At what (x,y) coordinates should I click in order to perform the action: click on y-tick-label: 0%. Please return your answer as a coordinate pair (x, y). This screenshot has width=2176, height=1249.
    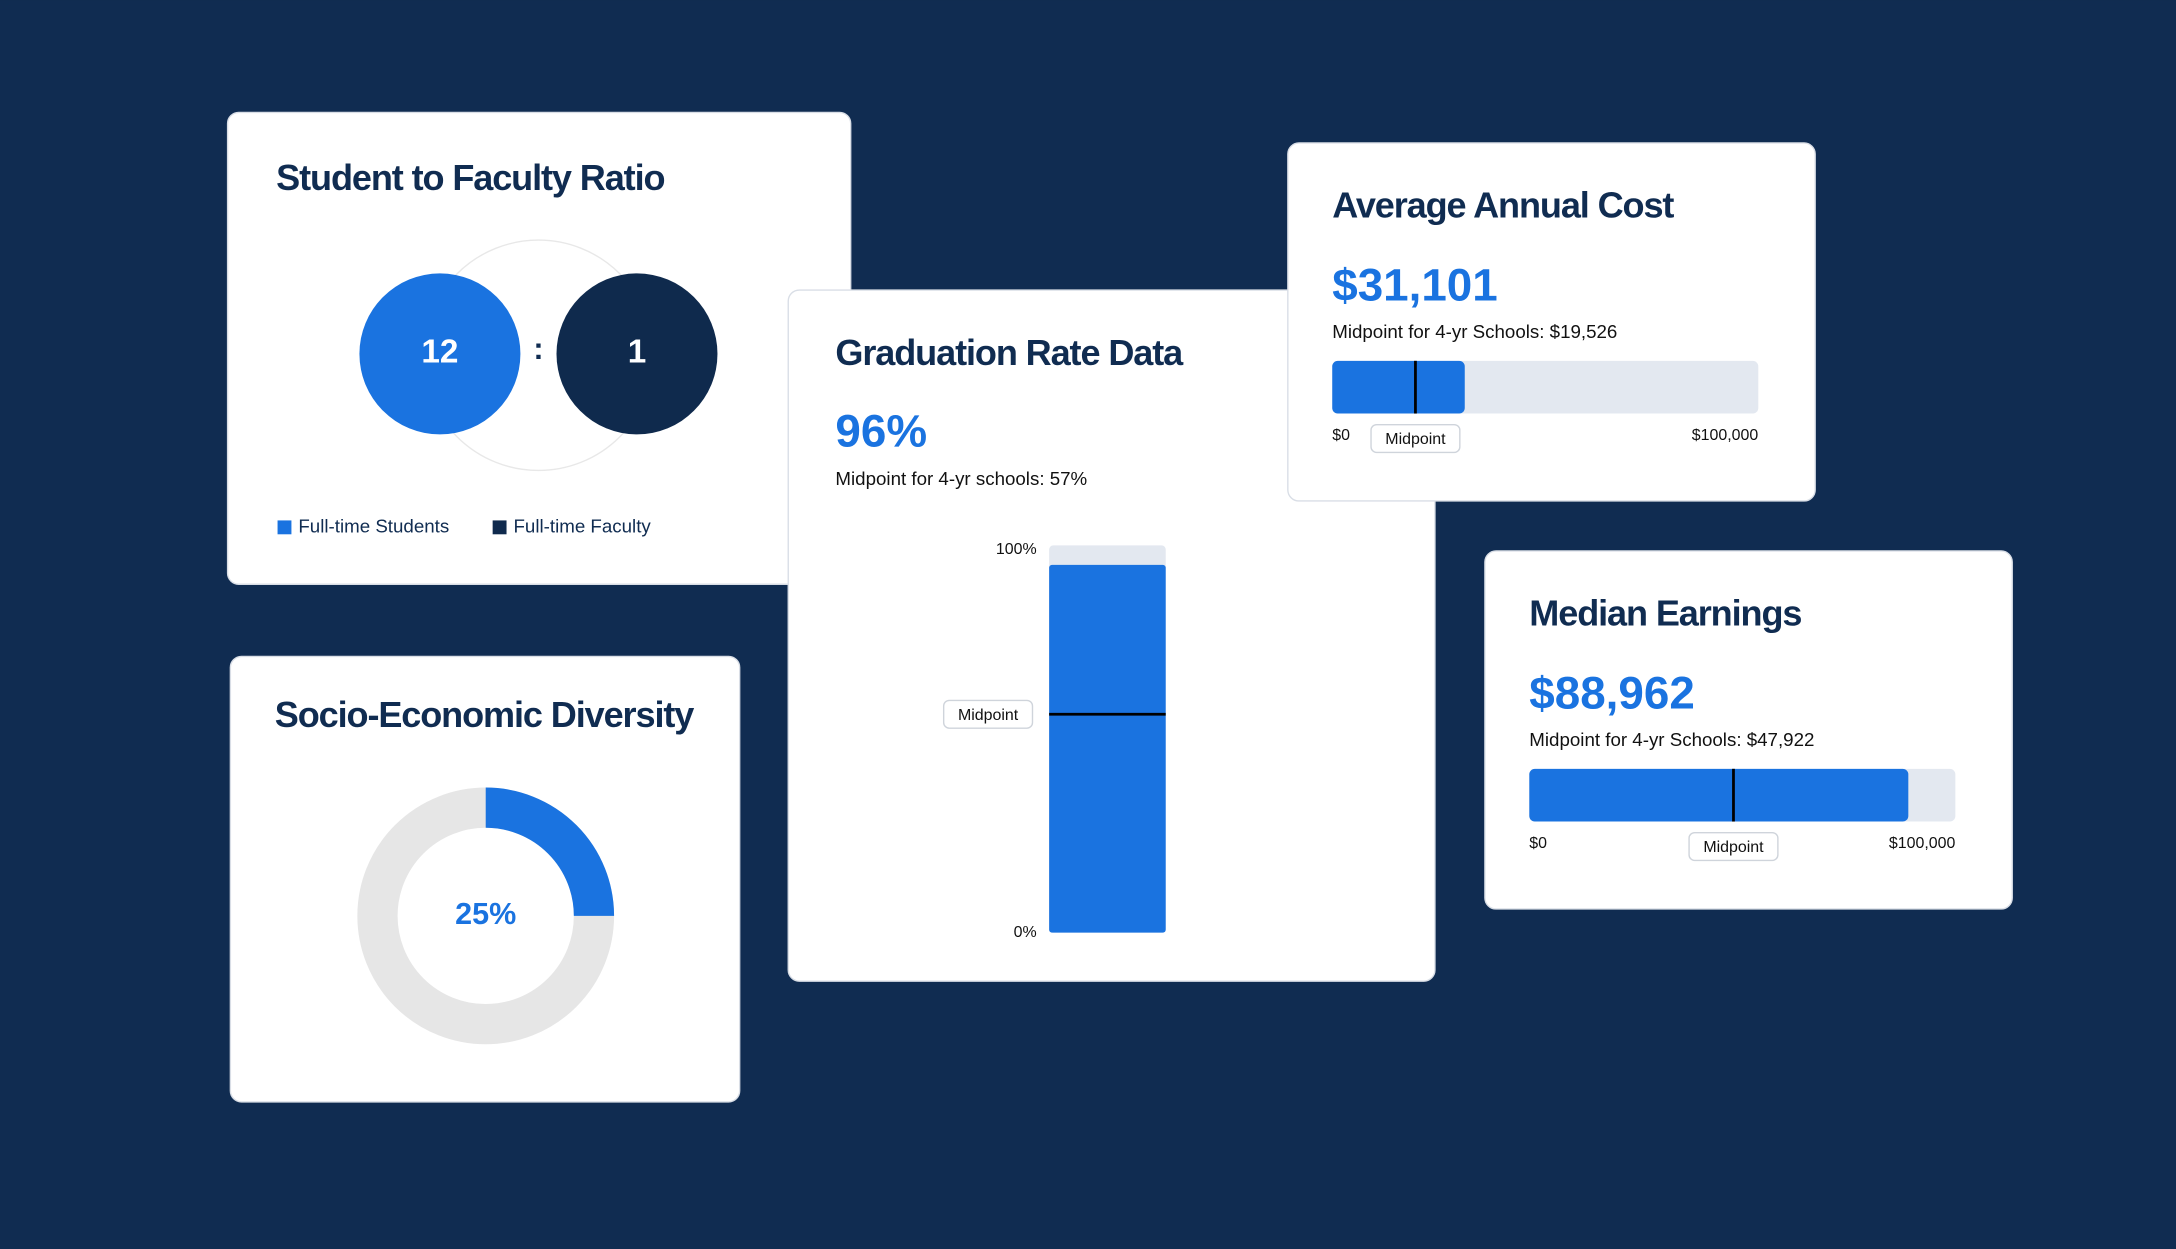
    Looking at the image, I should click on (1025, 932).